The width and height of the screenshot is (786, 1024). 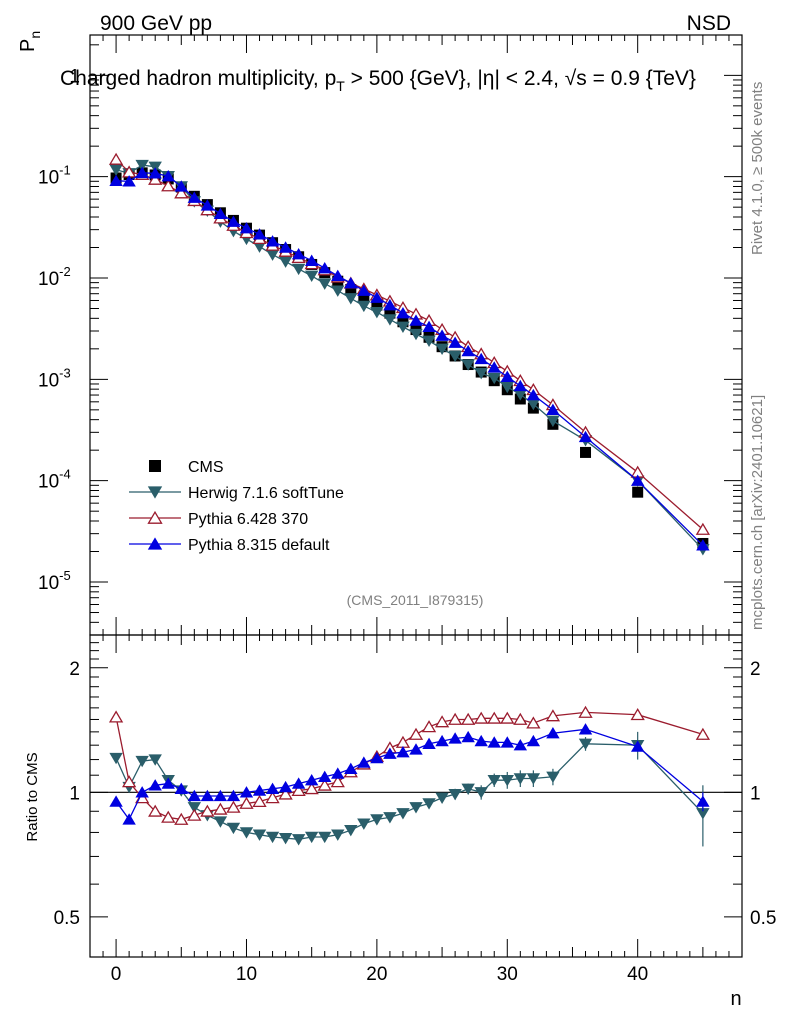 I want to click on legend-label: Pythia 6.428 370, so click(x=248, y=519).